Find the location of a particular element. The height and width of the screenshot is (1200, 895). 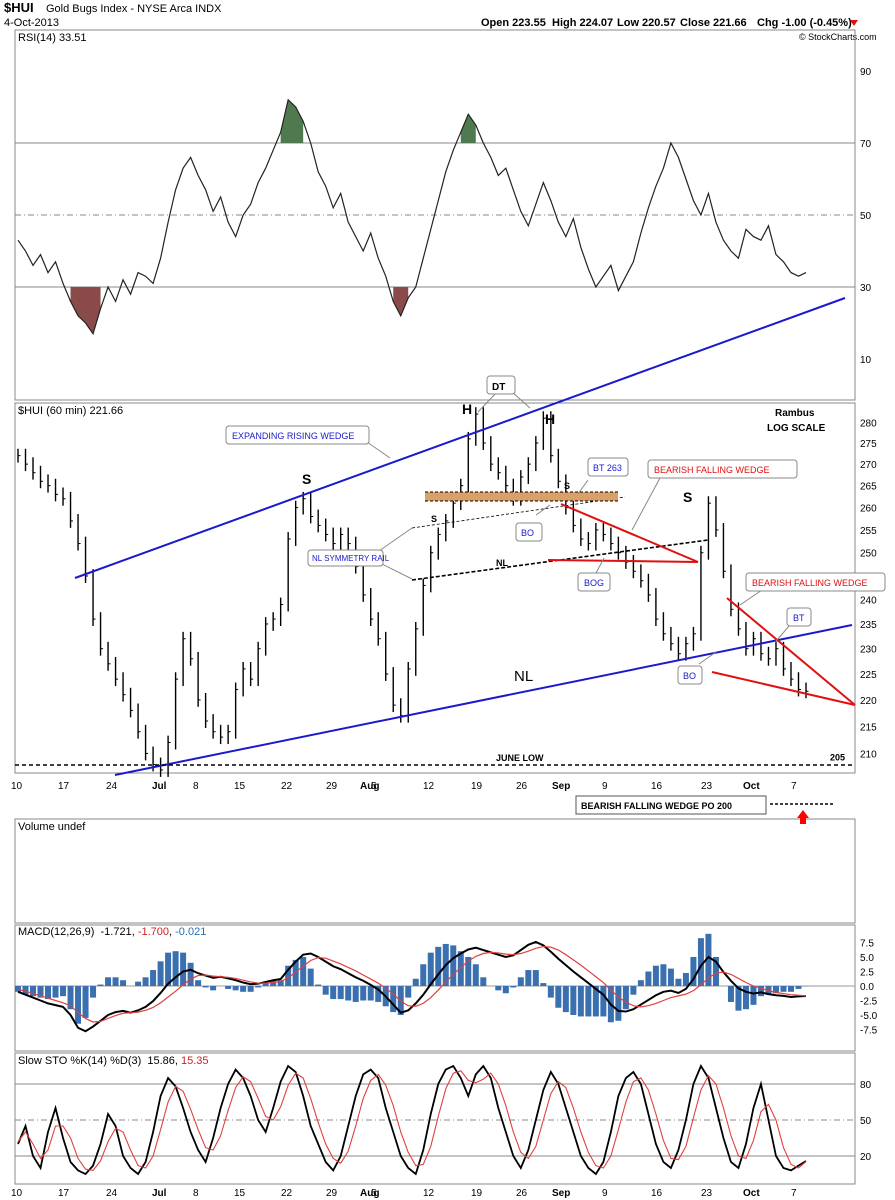

sto-tick-label: 20 is located at coordinates (866, 1157).